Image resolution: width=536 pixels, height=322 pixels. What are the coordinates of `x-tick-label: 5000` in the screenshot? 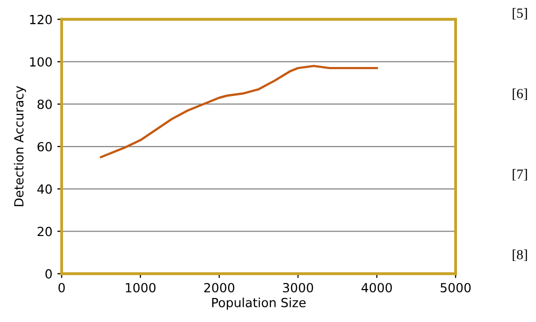 It's located at (455, 287).